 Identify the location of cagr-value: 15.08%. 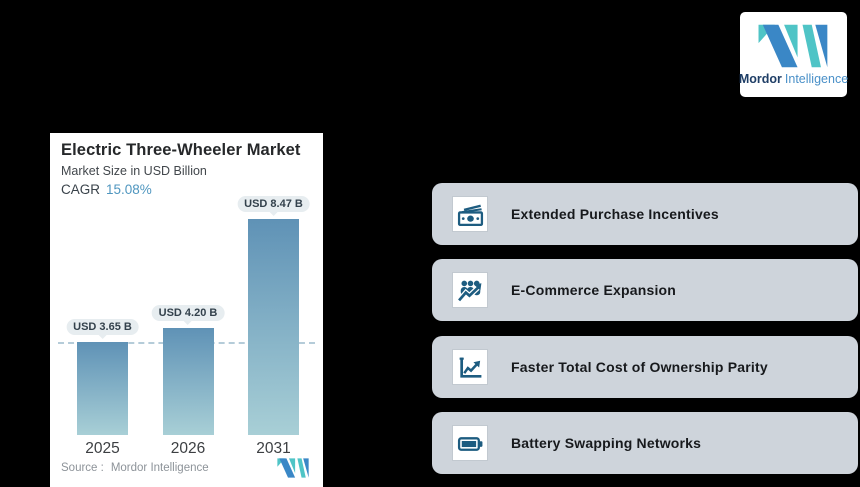
(129, 189).